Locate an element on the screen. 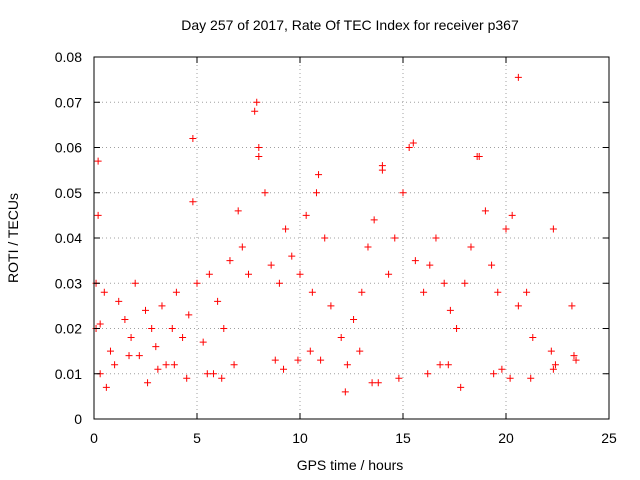  y-tick-label: 0.02 is located at coordinates (68, 329).